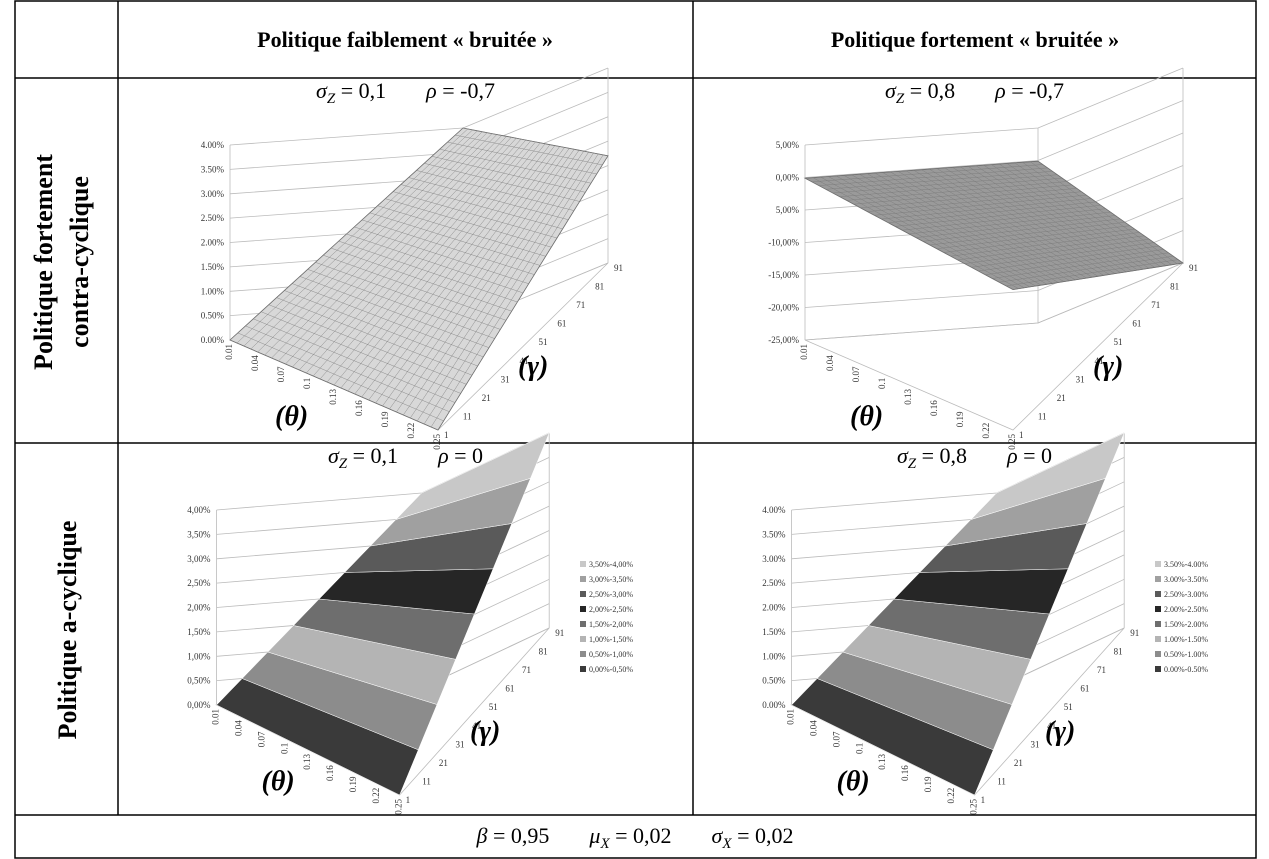  What do you see at coordinates (611, 564) in the screenshot?
I see `legend-label: 3,50%-4,00%` at bounding box center [611, 564].